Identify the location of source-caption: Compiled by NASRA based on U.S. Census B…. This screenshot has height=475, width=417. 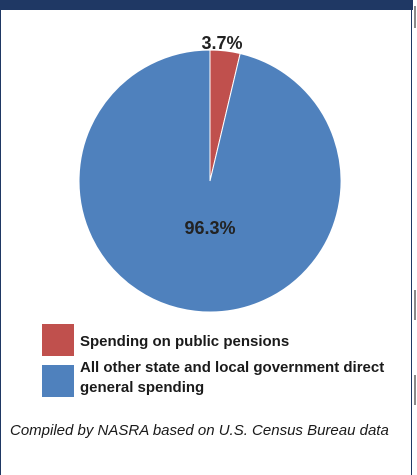
(199, 430).